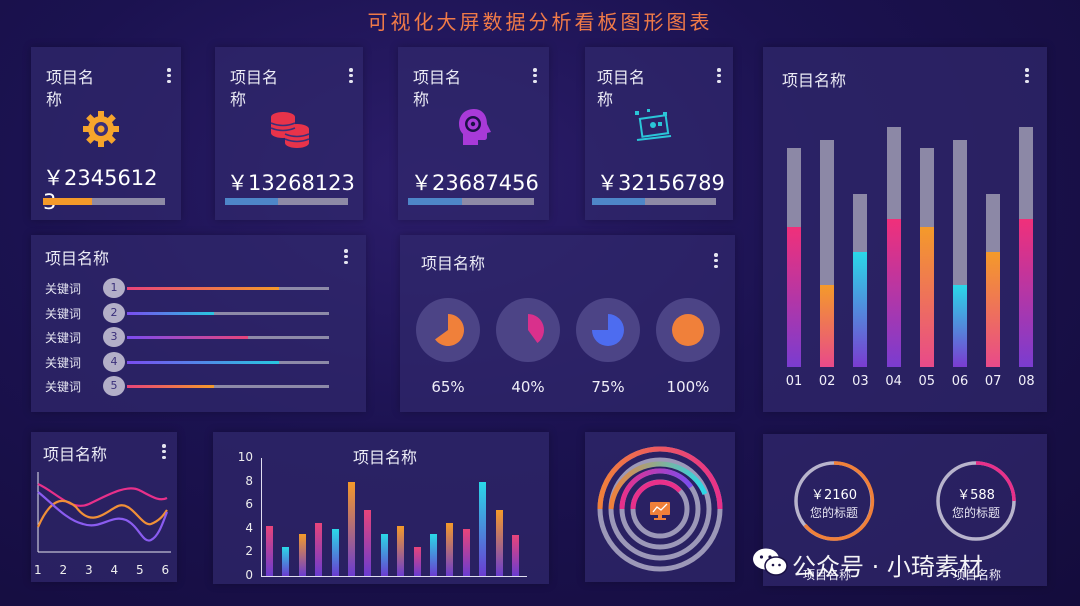 This screenshot has width=1080, height=606. I want to click on watermark-text: 公众号 · 小琦素材, so click(887, 567).